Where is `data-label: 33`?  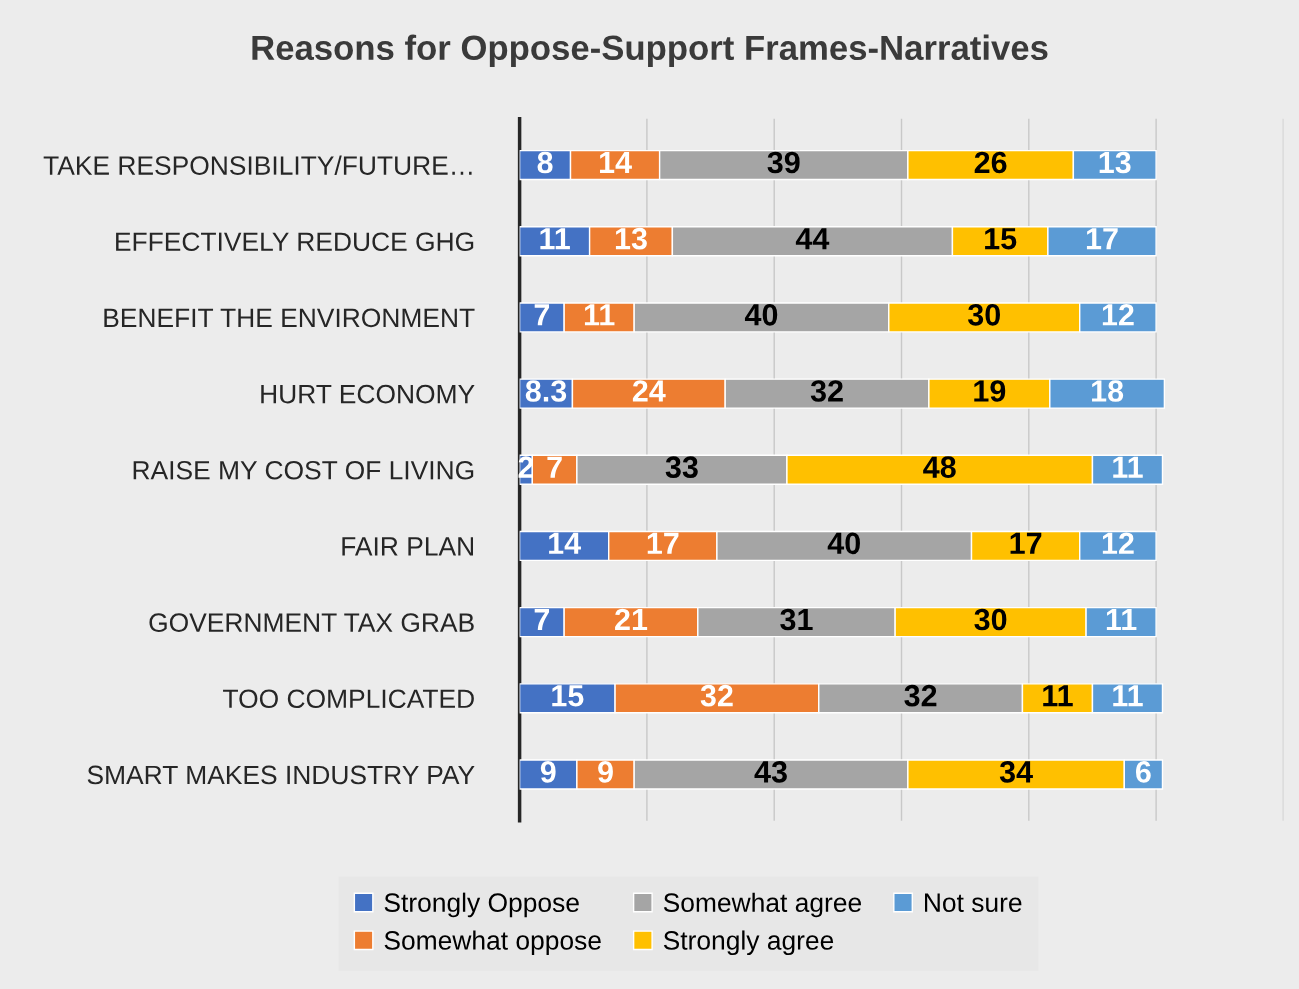 data-label: 33 is located at coordinates (681, 467).